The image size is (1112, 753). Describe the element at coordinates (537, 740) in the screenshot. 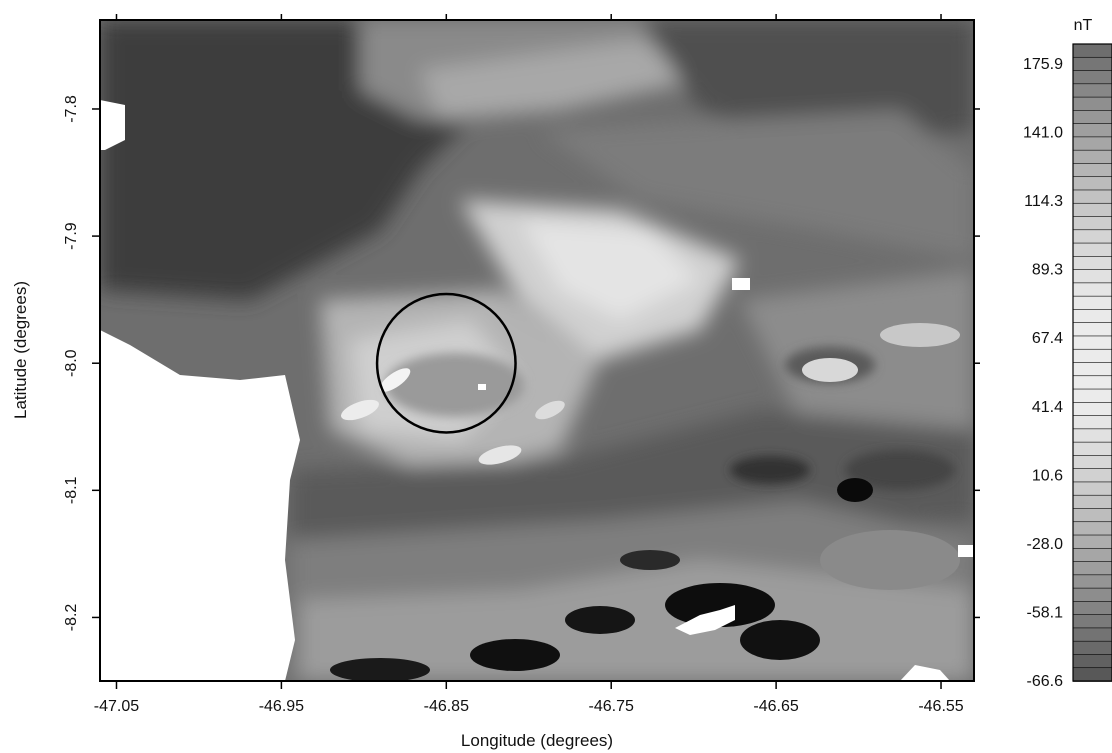

I see `x-axis-title: Longitude (degrees)` at that location.